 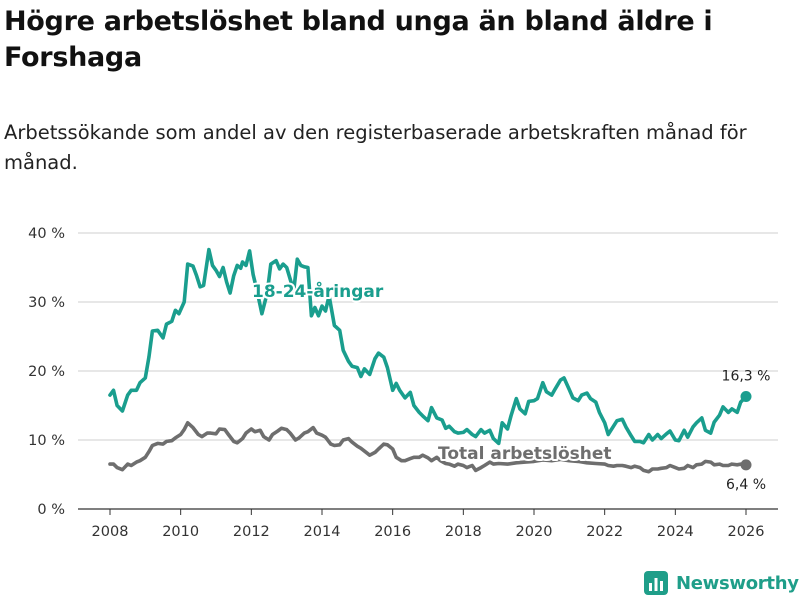 What do you see at coordinates (534, 532) in the screenshot?
I see `x-tick-label: 2020` at bounding box center [534, 532].